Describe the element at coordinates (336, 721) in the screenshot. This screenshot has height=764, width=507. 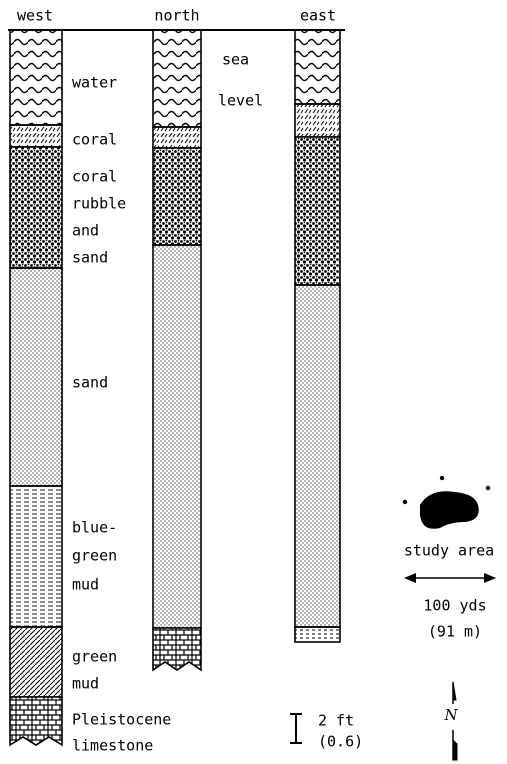
I see `scale-label: 2 ft` at that location.